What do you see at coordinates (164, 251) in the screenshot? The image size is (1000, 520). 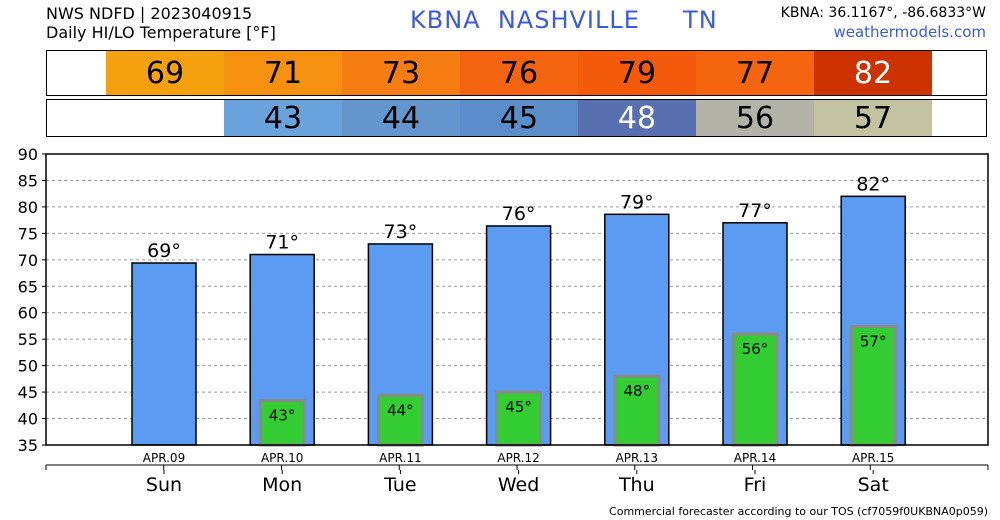 I see `hi-bar-label: 69°` at bounding box center [164, 251].